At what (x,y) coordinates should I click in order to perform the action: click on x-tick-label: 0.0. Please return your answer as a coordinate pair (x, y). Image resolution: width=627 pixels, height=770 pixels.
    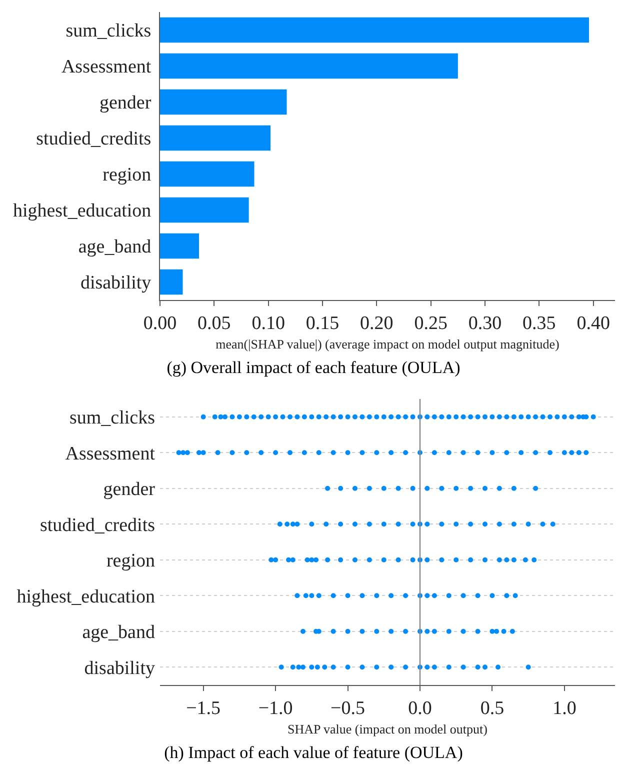
    Looking at the image, I should click on (420, 708).